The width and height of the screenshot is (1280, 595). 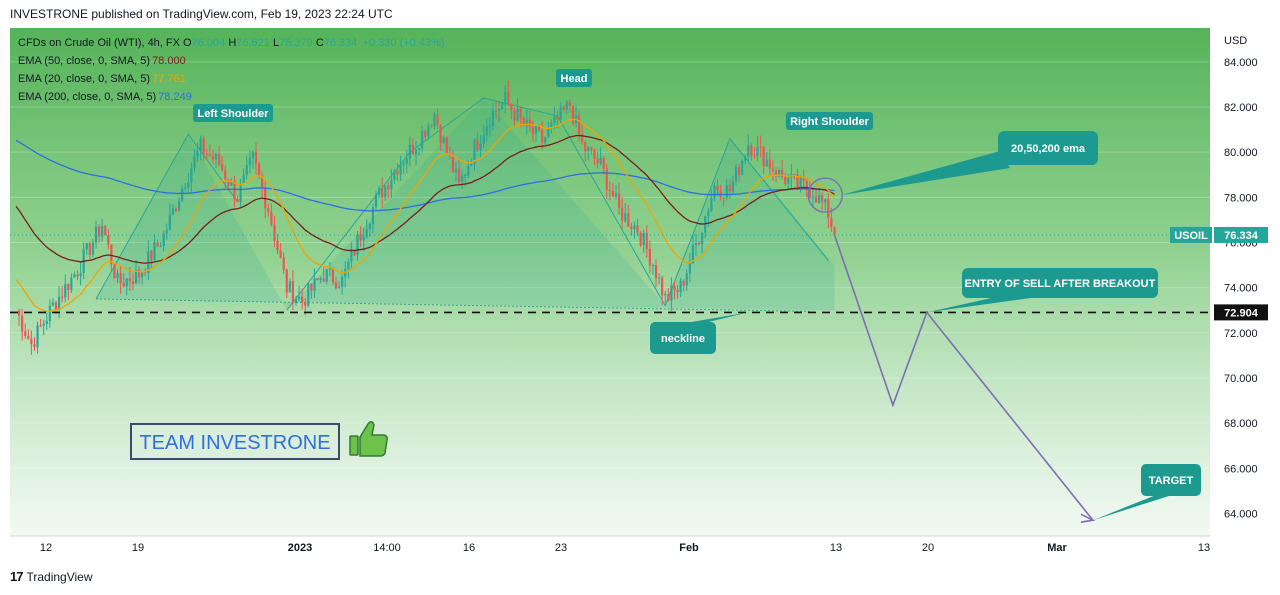 What do you see at coordinates (1241, 234) in the screenshot?
I see `last-price-tag-box` at bounding box center [1241, 234].